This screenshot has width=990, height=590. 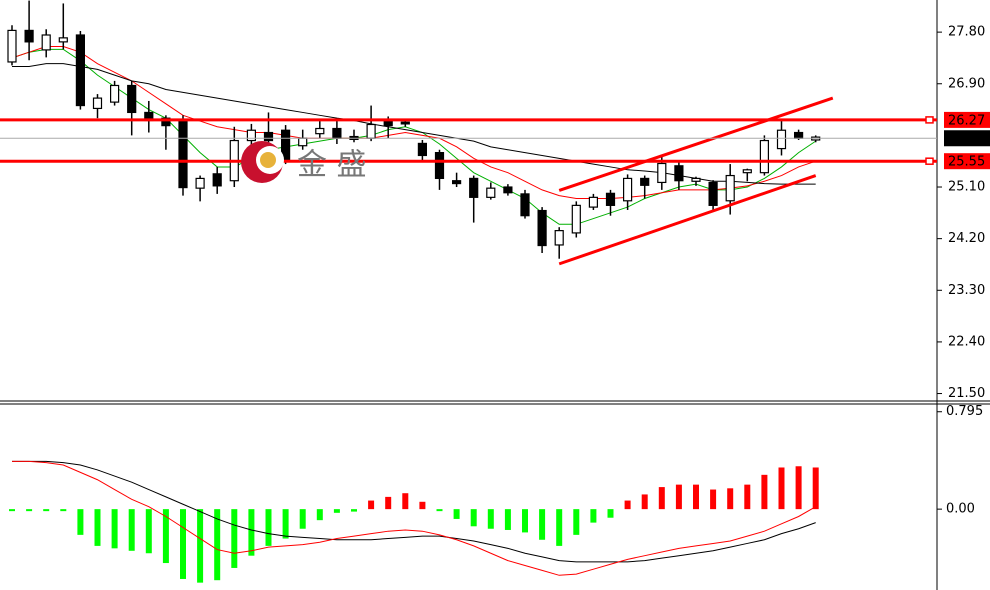 What do you see at coordinates (332, 165) in the screenshot?
I see `watermark-text: 金 盛` at bounding box center [332, 165].